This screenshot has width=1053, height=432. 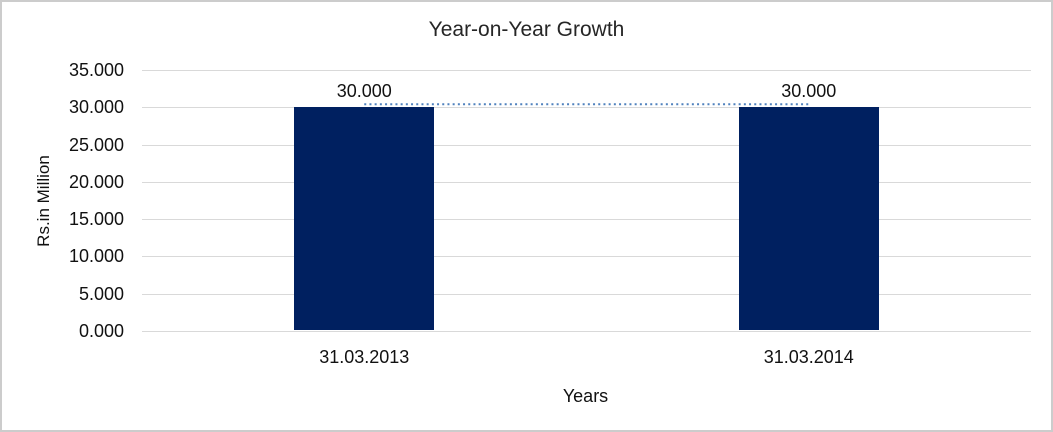 What do you see at coordinates (526, 29) in the screenshot?
I see `chart-title: Year-on-Year Growth` at bounding box center [526, 29].